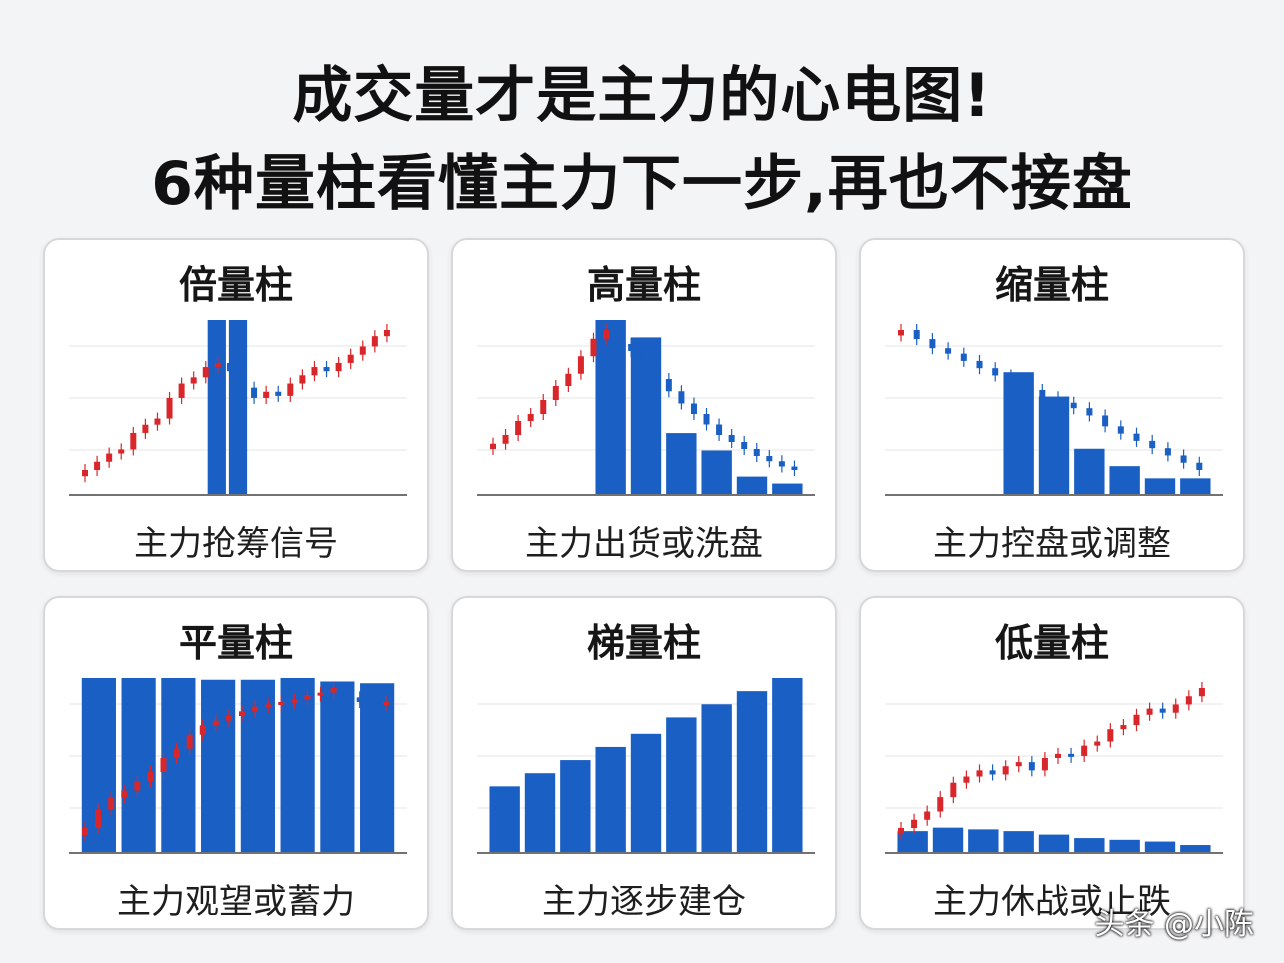 Image resolution: width=1284 pixels, height=963 pixels. Describe the element at coordinates (236, 902) in the screenshot. I see `card-caption: 主力观望或蓄力` at that location.